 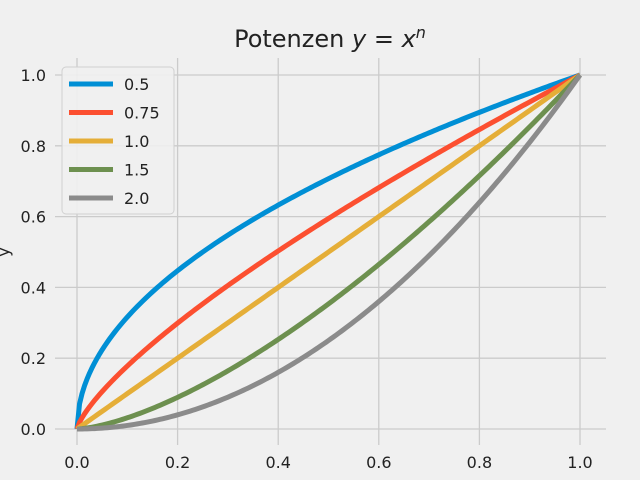 I want to click on y-tick-label: 0.0, so click(x=33, y=429).